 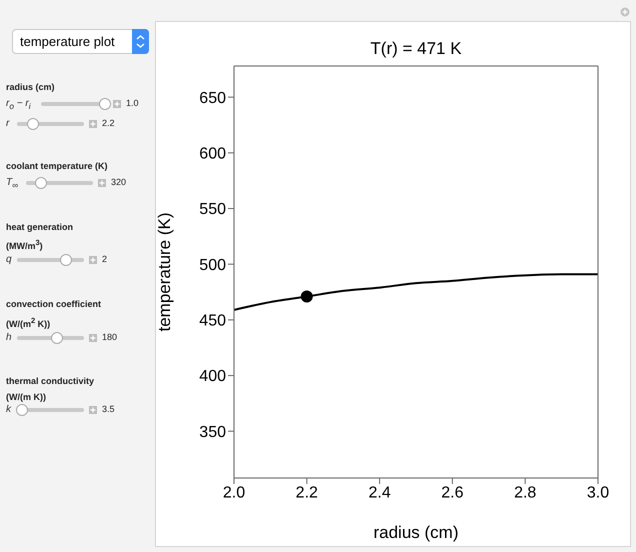 What do you see at coordinates (80, 41) in the screenshot?
I see `dropdown: temperature plot` at bounding box center [80, 41].